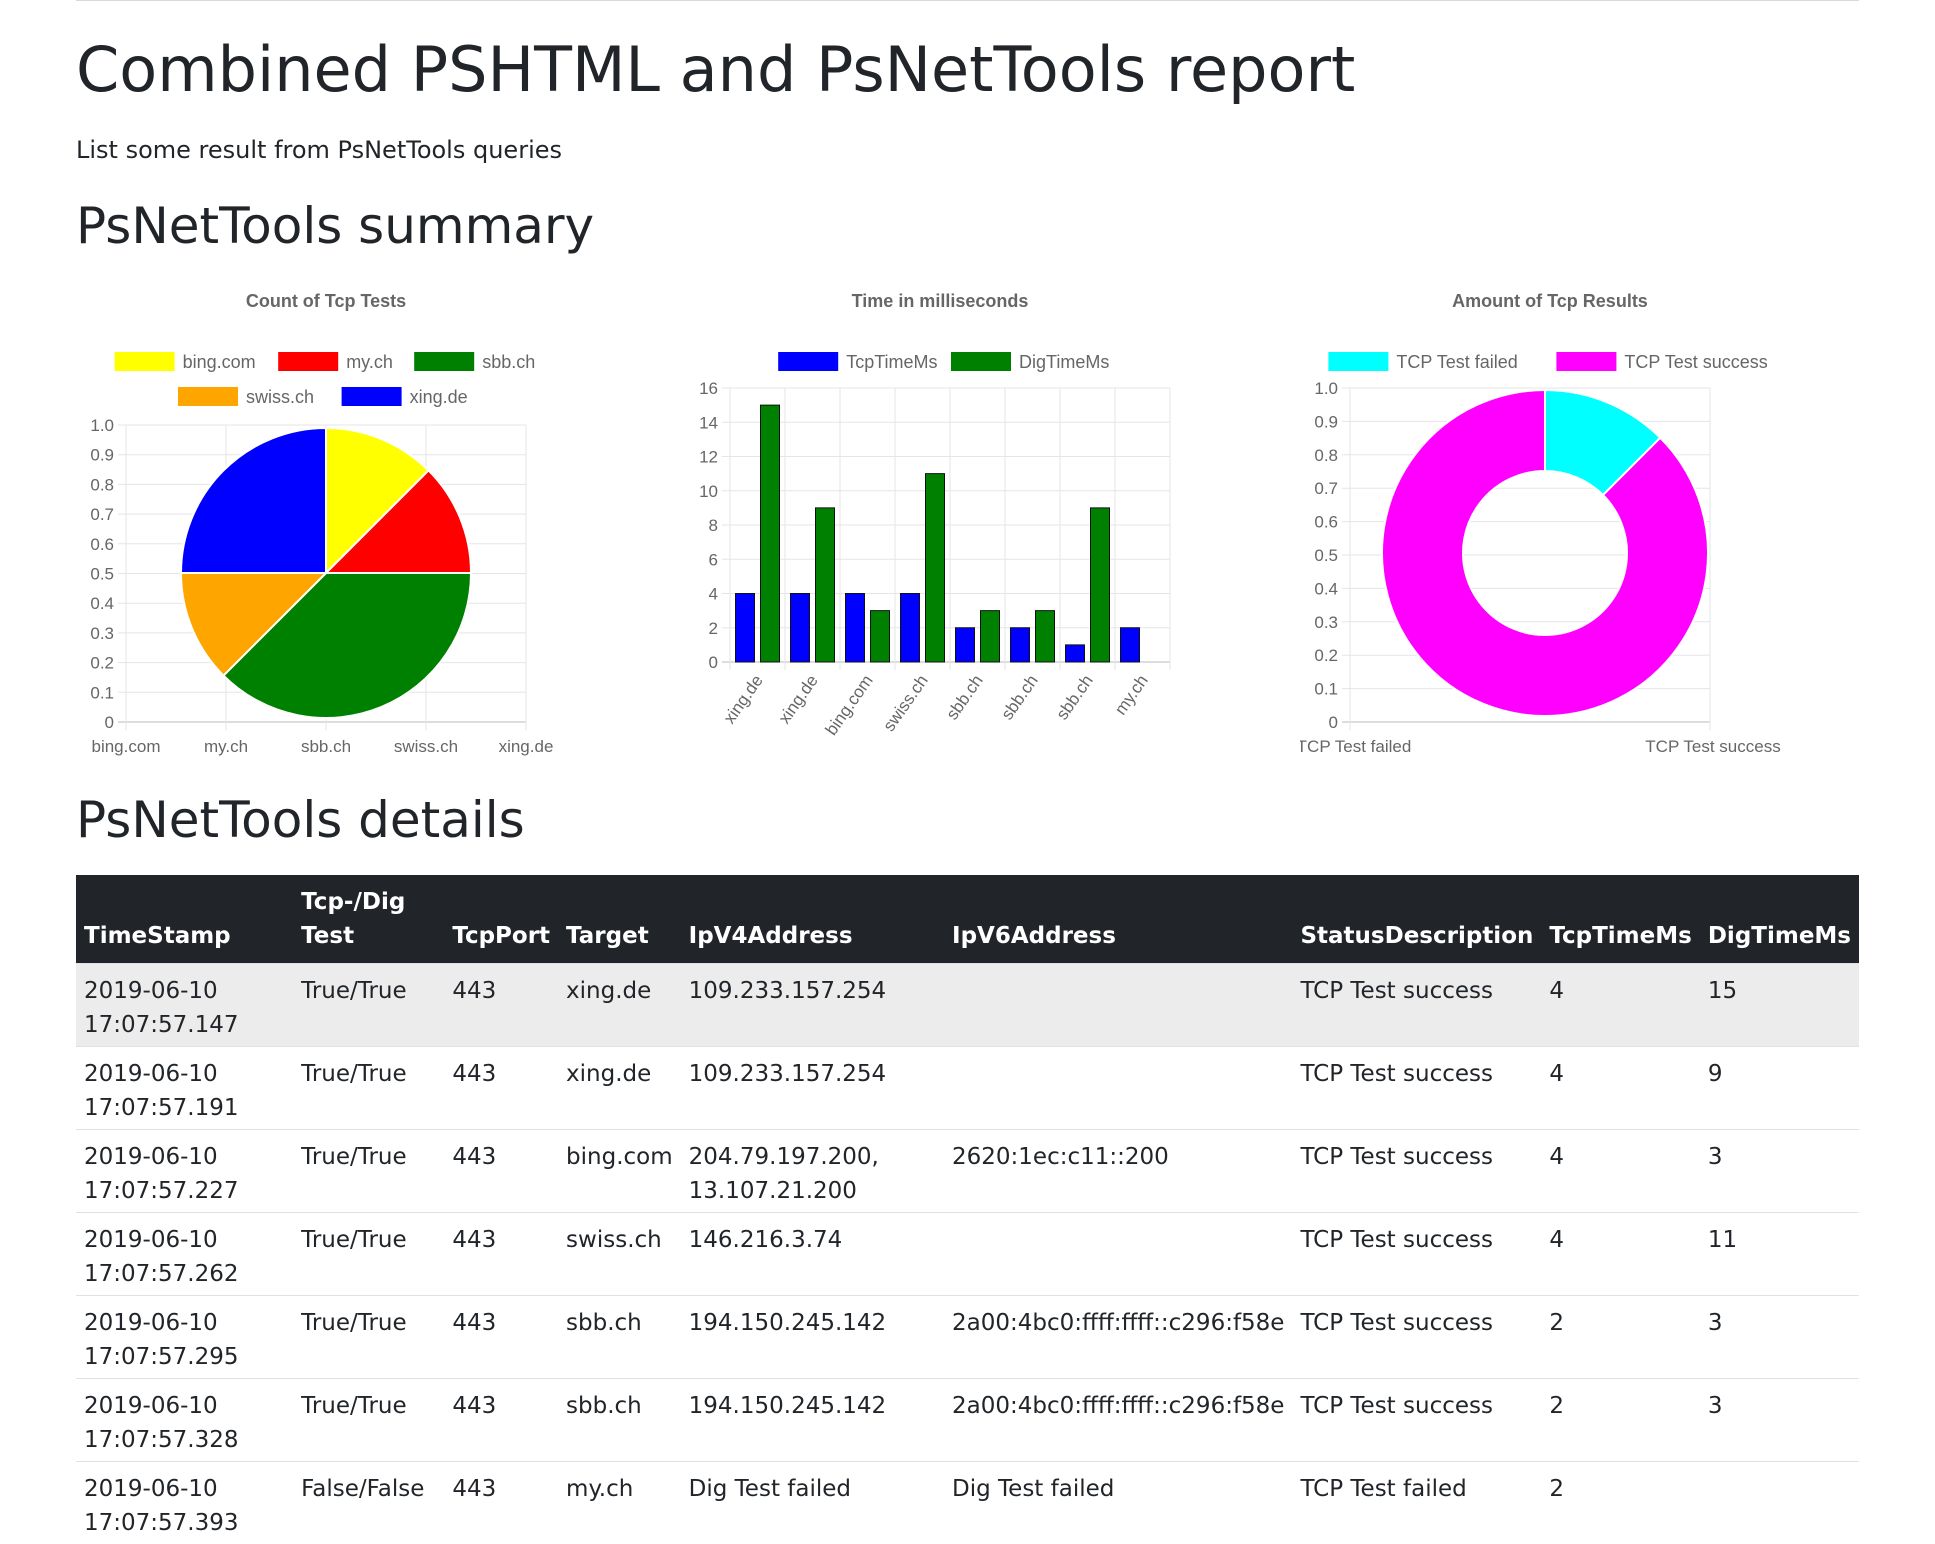  What do you see at coordinates (161, 1440) in the screenshot?
I see `ts-time: 17:07:57.328` at bounding box center [161, 1440].